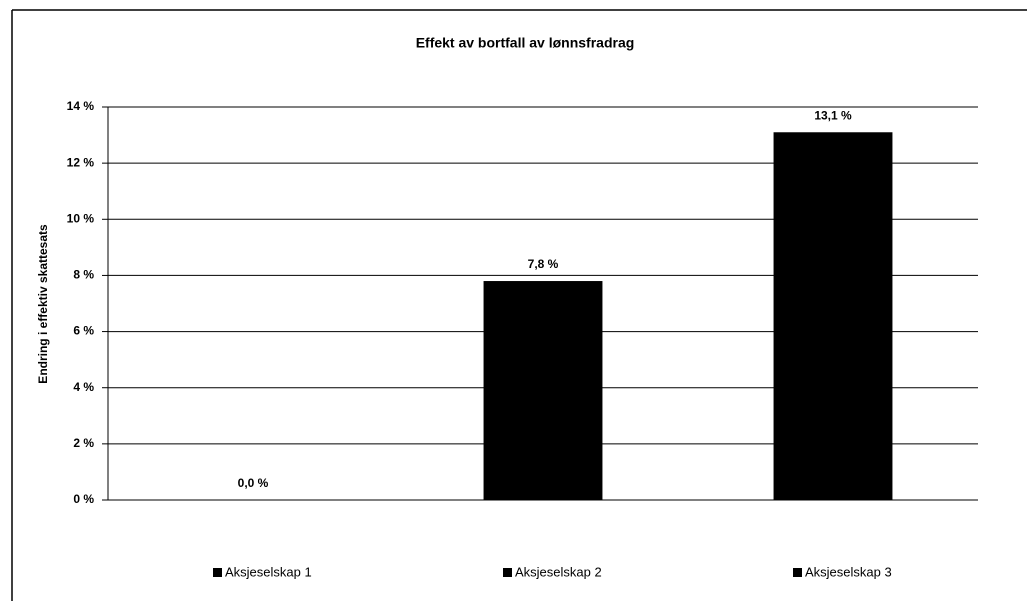 This screenshot has height=601, width=1027. Describe the element at coordinates (43, 304) in the screenshot. I see `y-axis-label: Endring i effektiv skattesats` at that location.